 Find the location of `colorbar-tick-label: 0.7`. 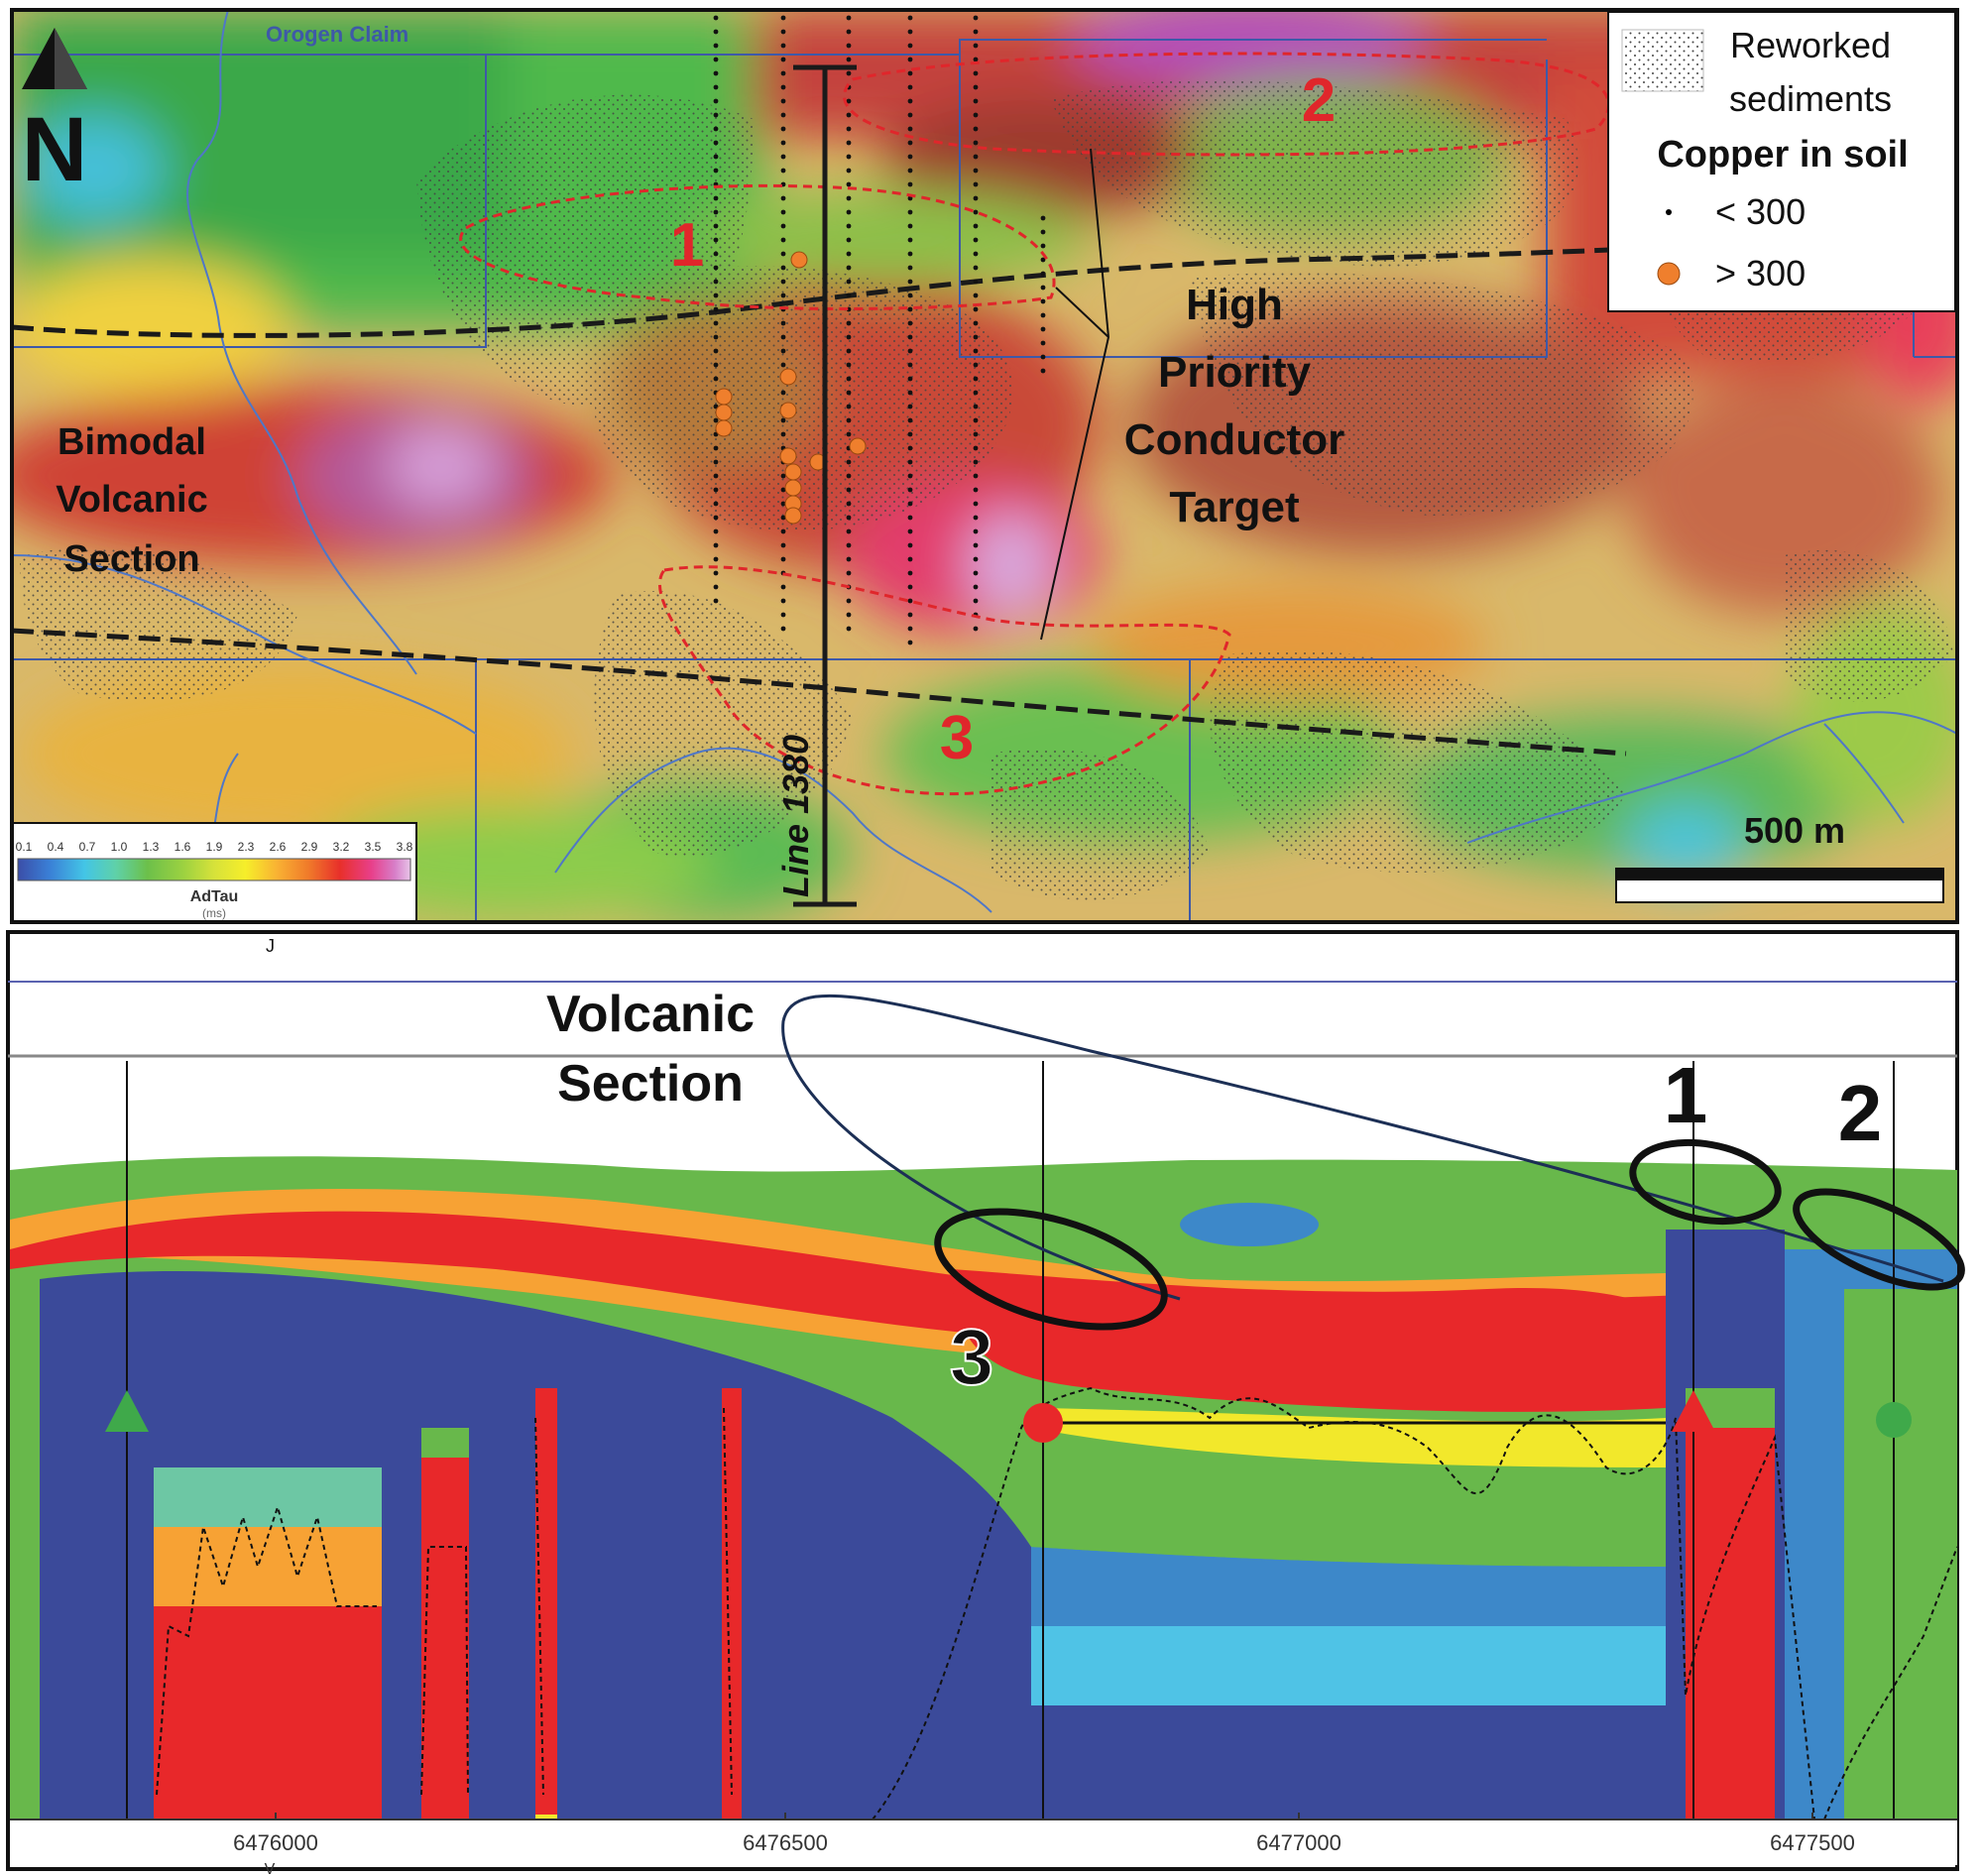

colorbar-tick-label: 0.7 is located at coordinates (88, 847).